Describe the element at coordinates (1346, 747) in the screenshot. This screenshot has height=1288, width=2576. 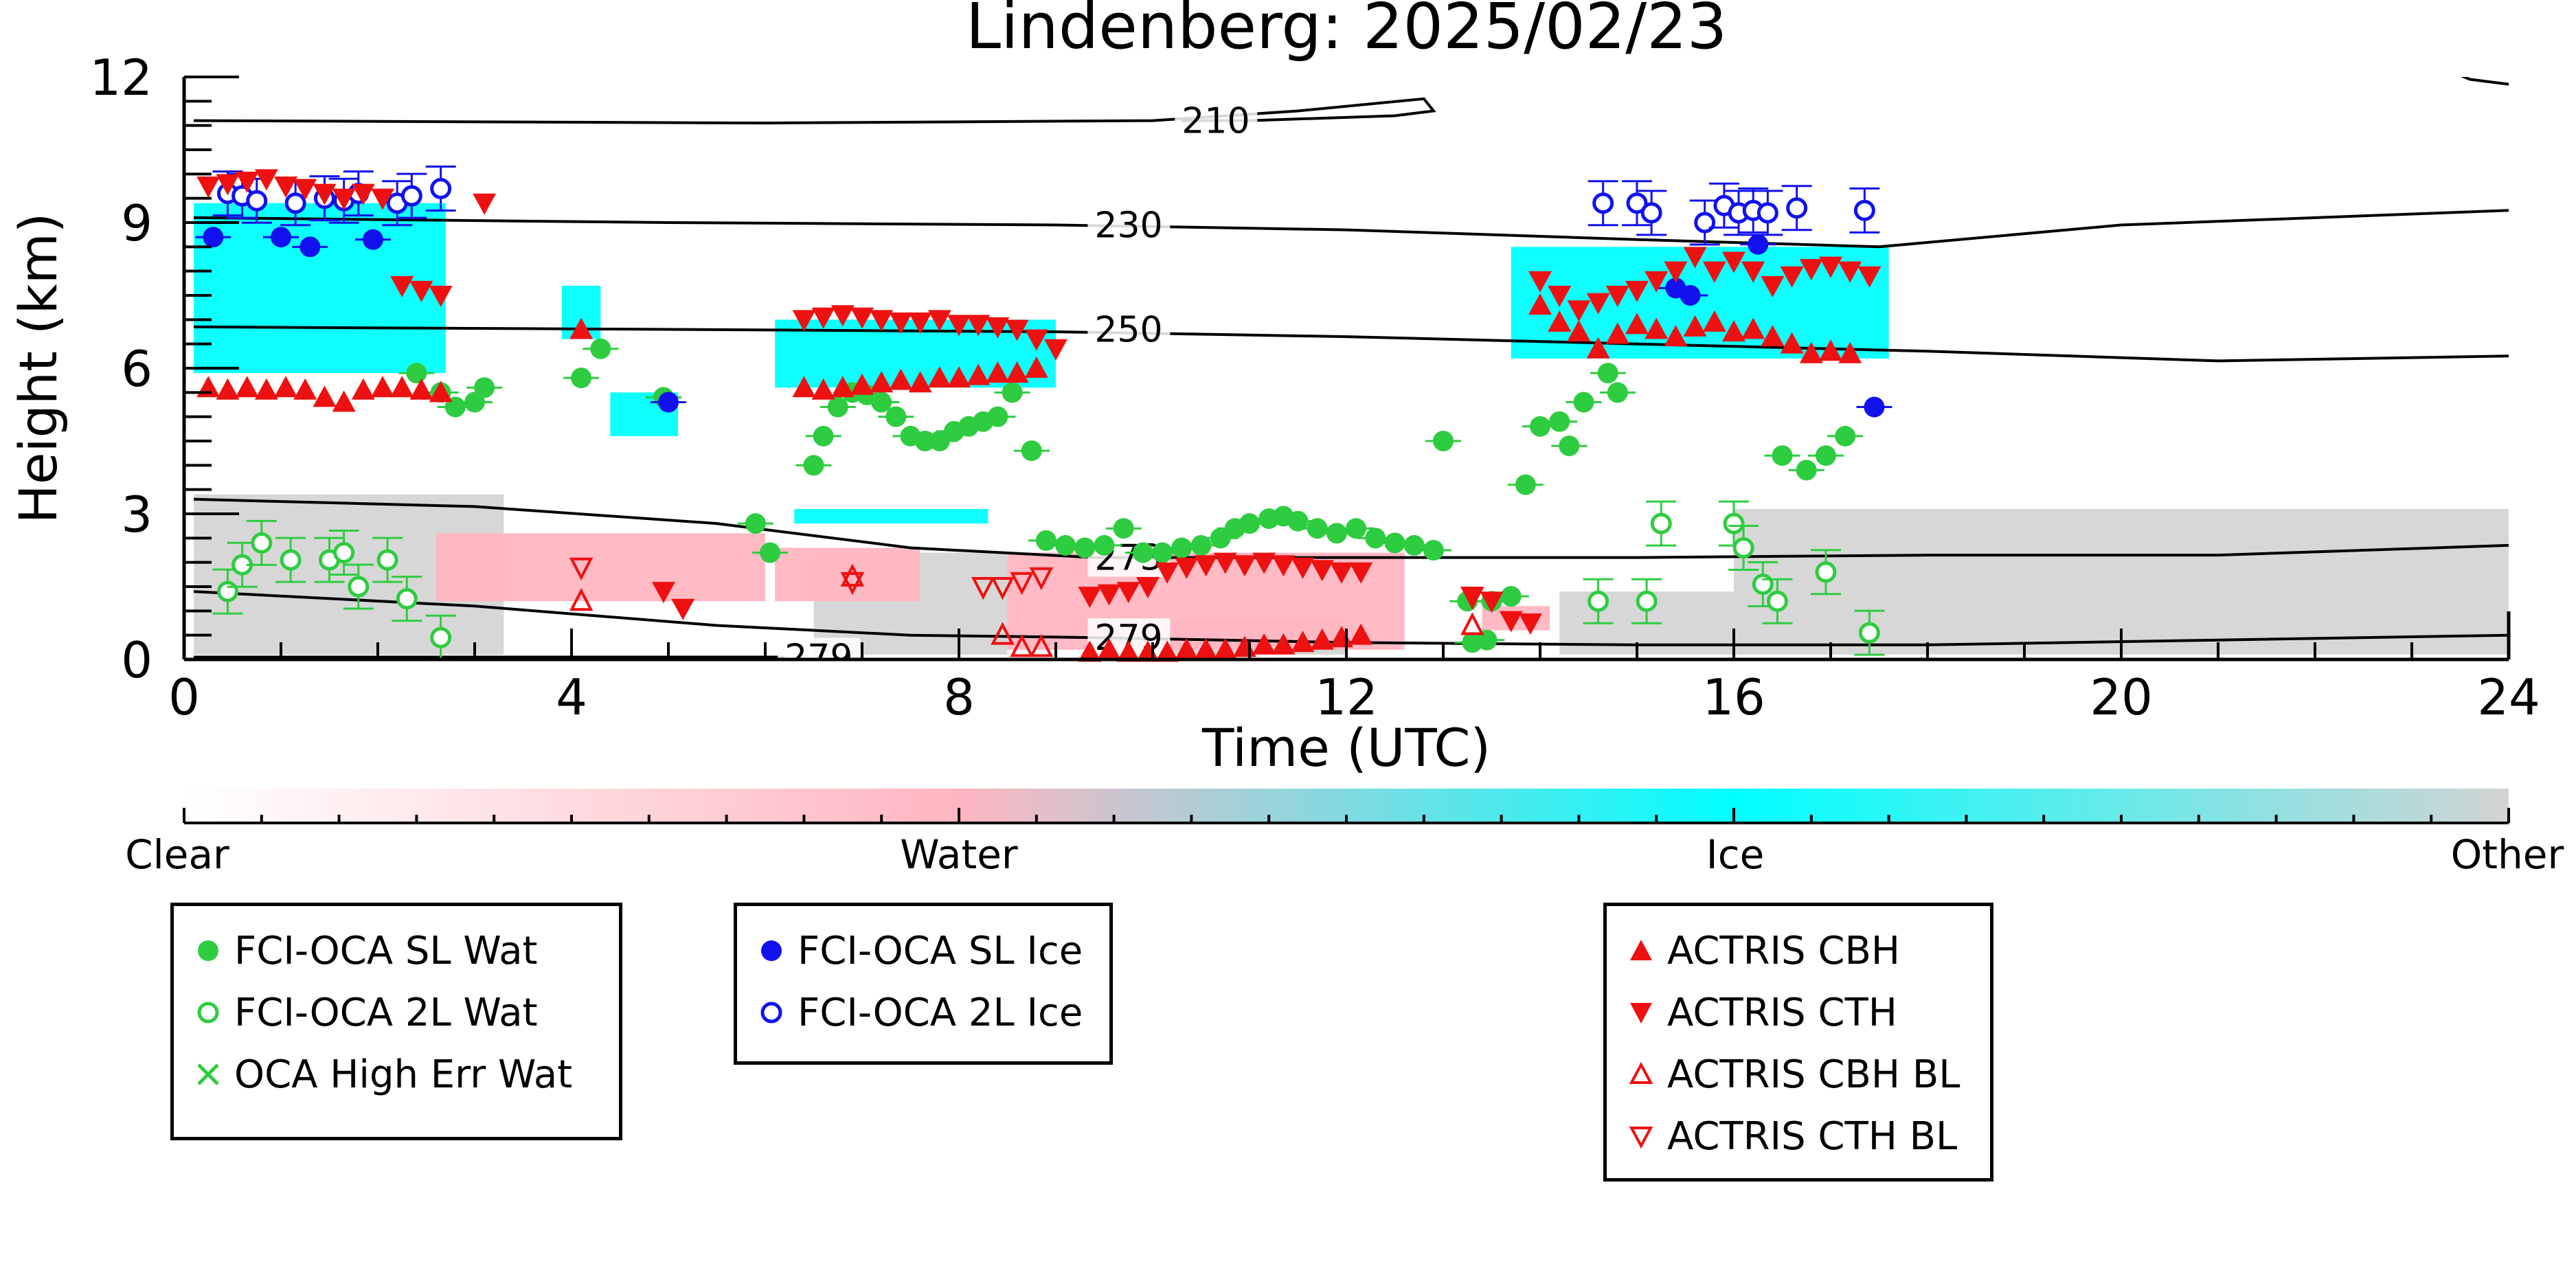
I see `x-axis-label: Time (UTC)` at that location.